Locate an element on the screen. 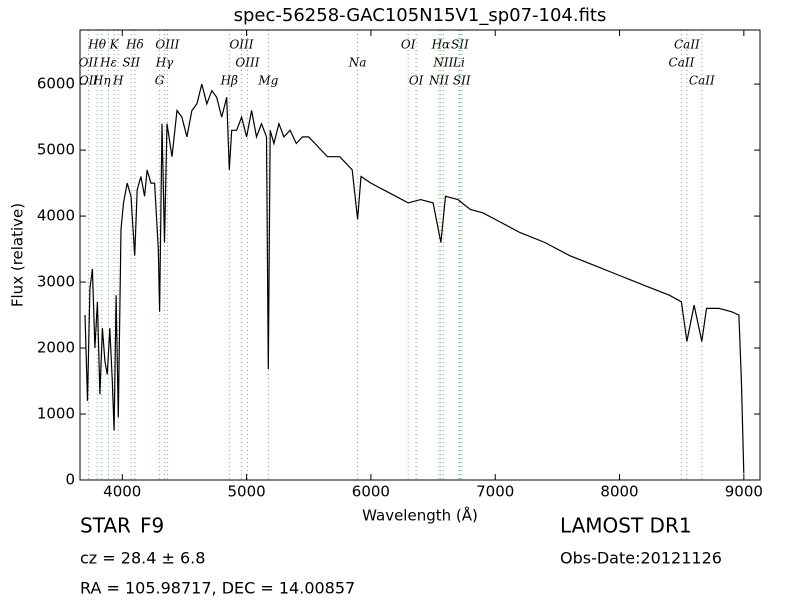 Image resolution: width=800 pixels, height=604 pixels. annotation-label: H is located at coordinates (118, 81).